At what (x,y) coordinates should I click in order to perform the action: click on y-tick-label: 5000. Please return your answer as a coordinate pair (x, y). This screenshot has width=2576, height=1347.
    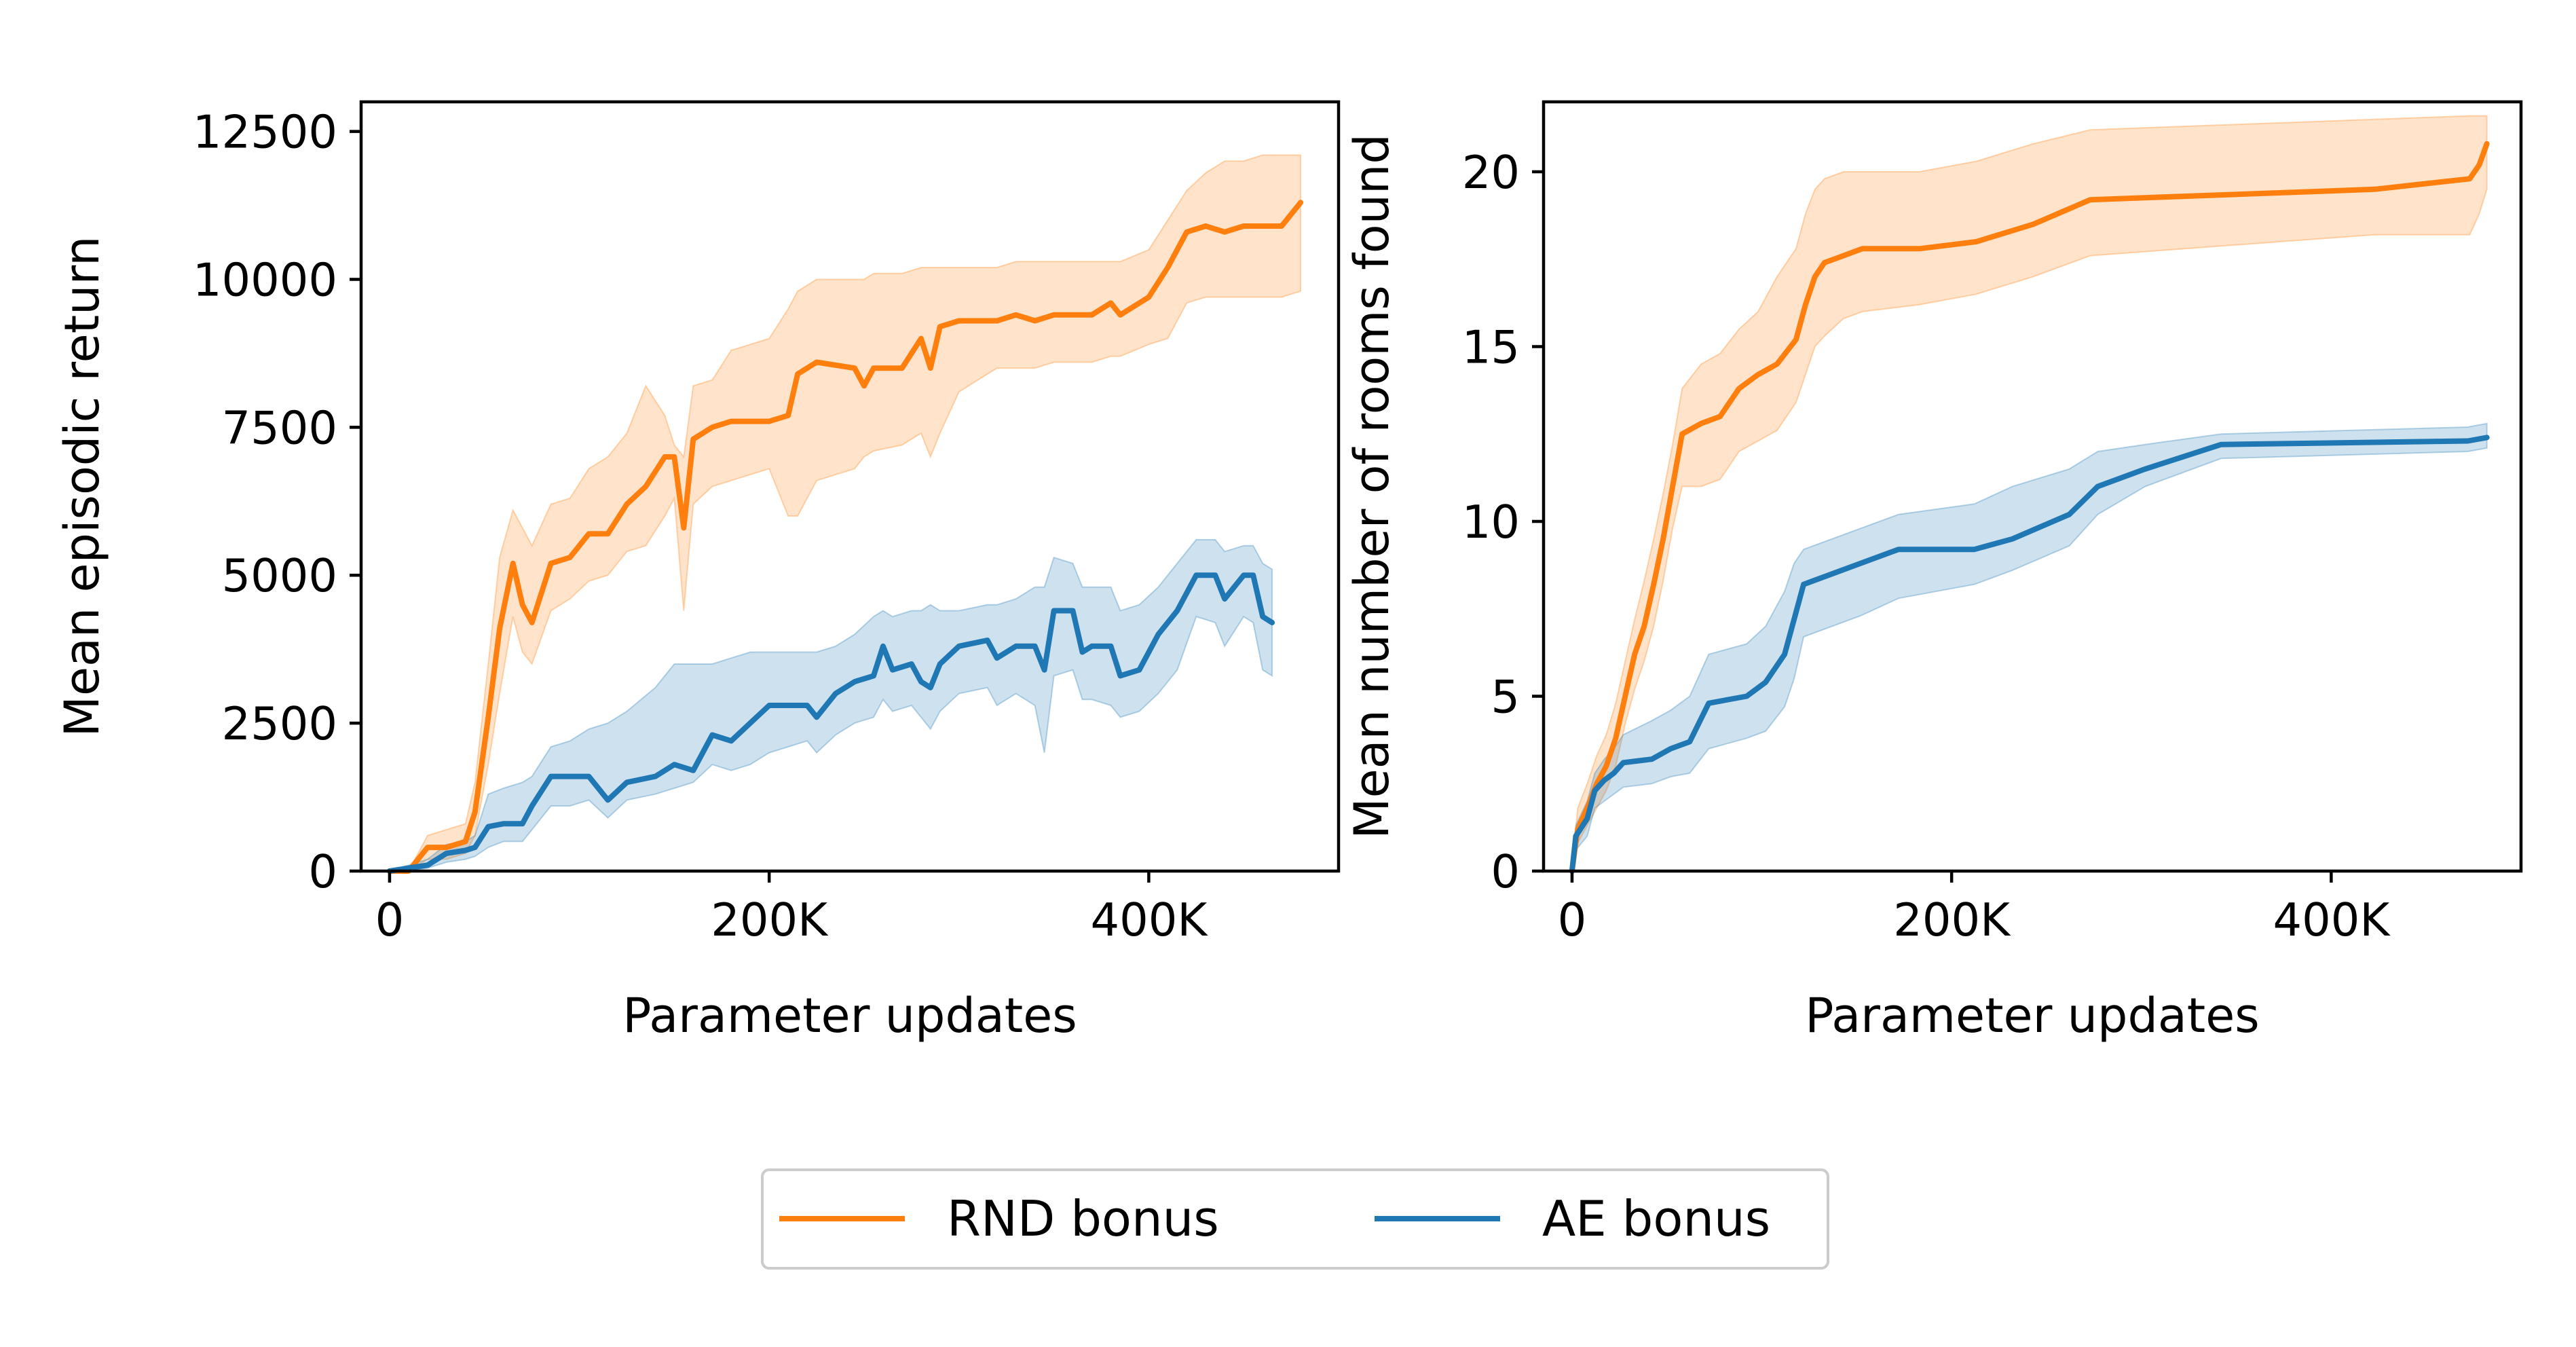
    Looking at the image, I should click on (279, 575).